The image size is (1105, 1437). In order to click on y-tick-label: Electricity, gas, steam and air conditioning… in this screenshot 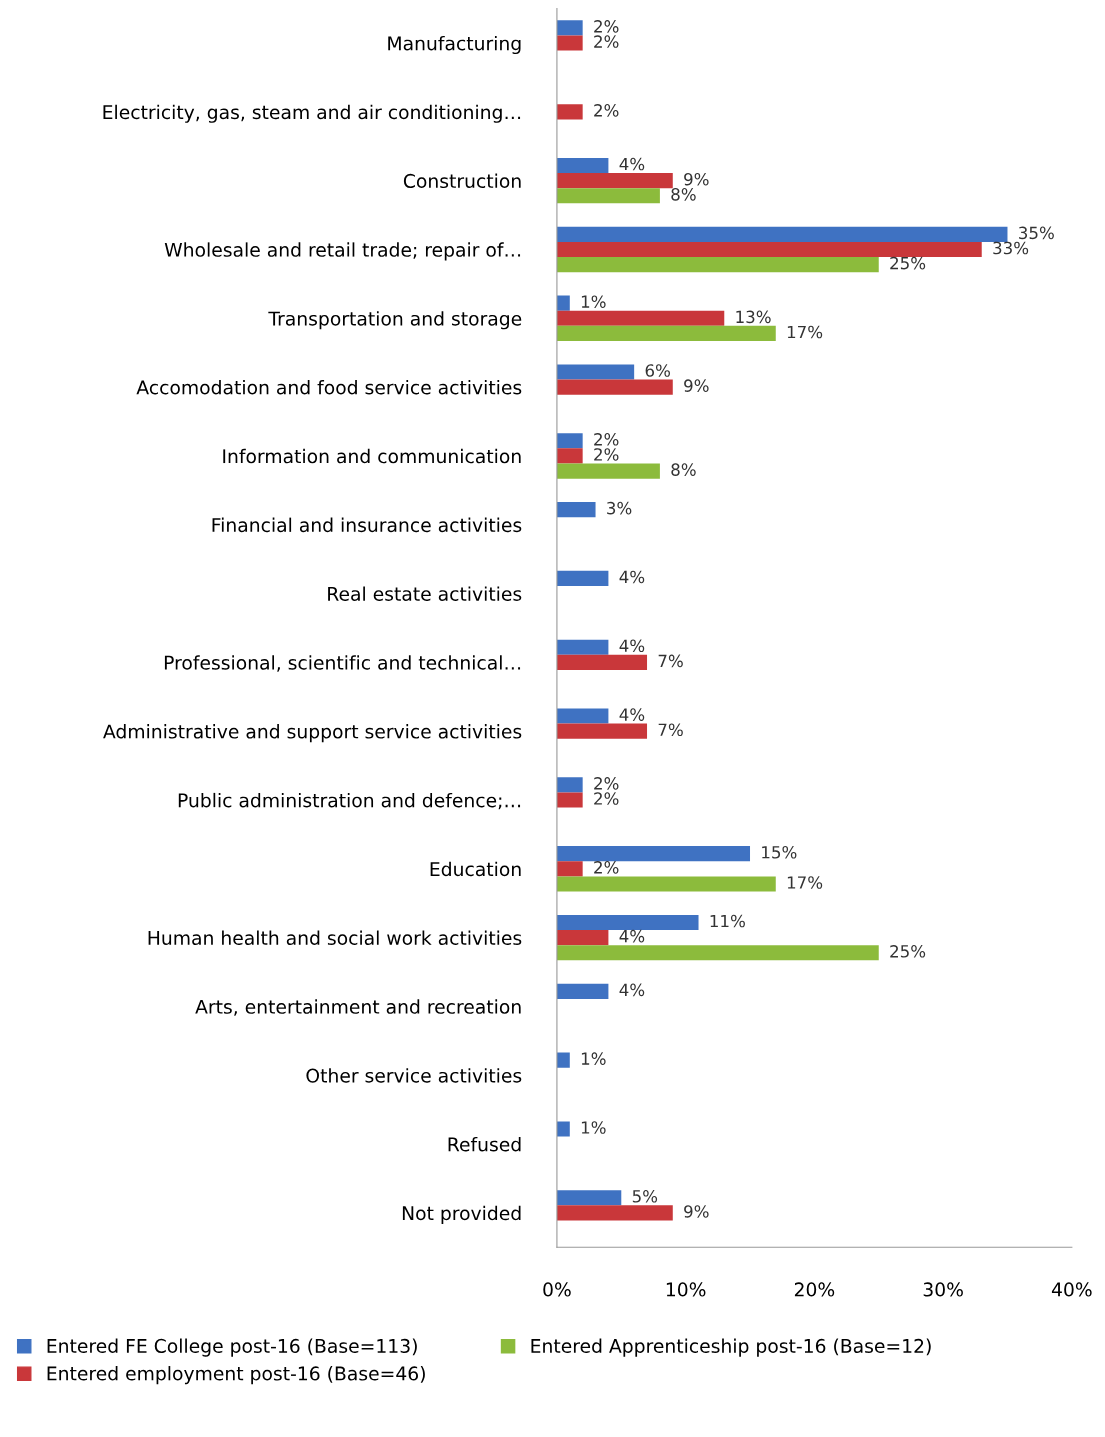, I will do `click(312, 113)`.